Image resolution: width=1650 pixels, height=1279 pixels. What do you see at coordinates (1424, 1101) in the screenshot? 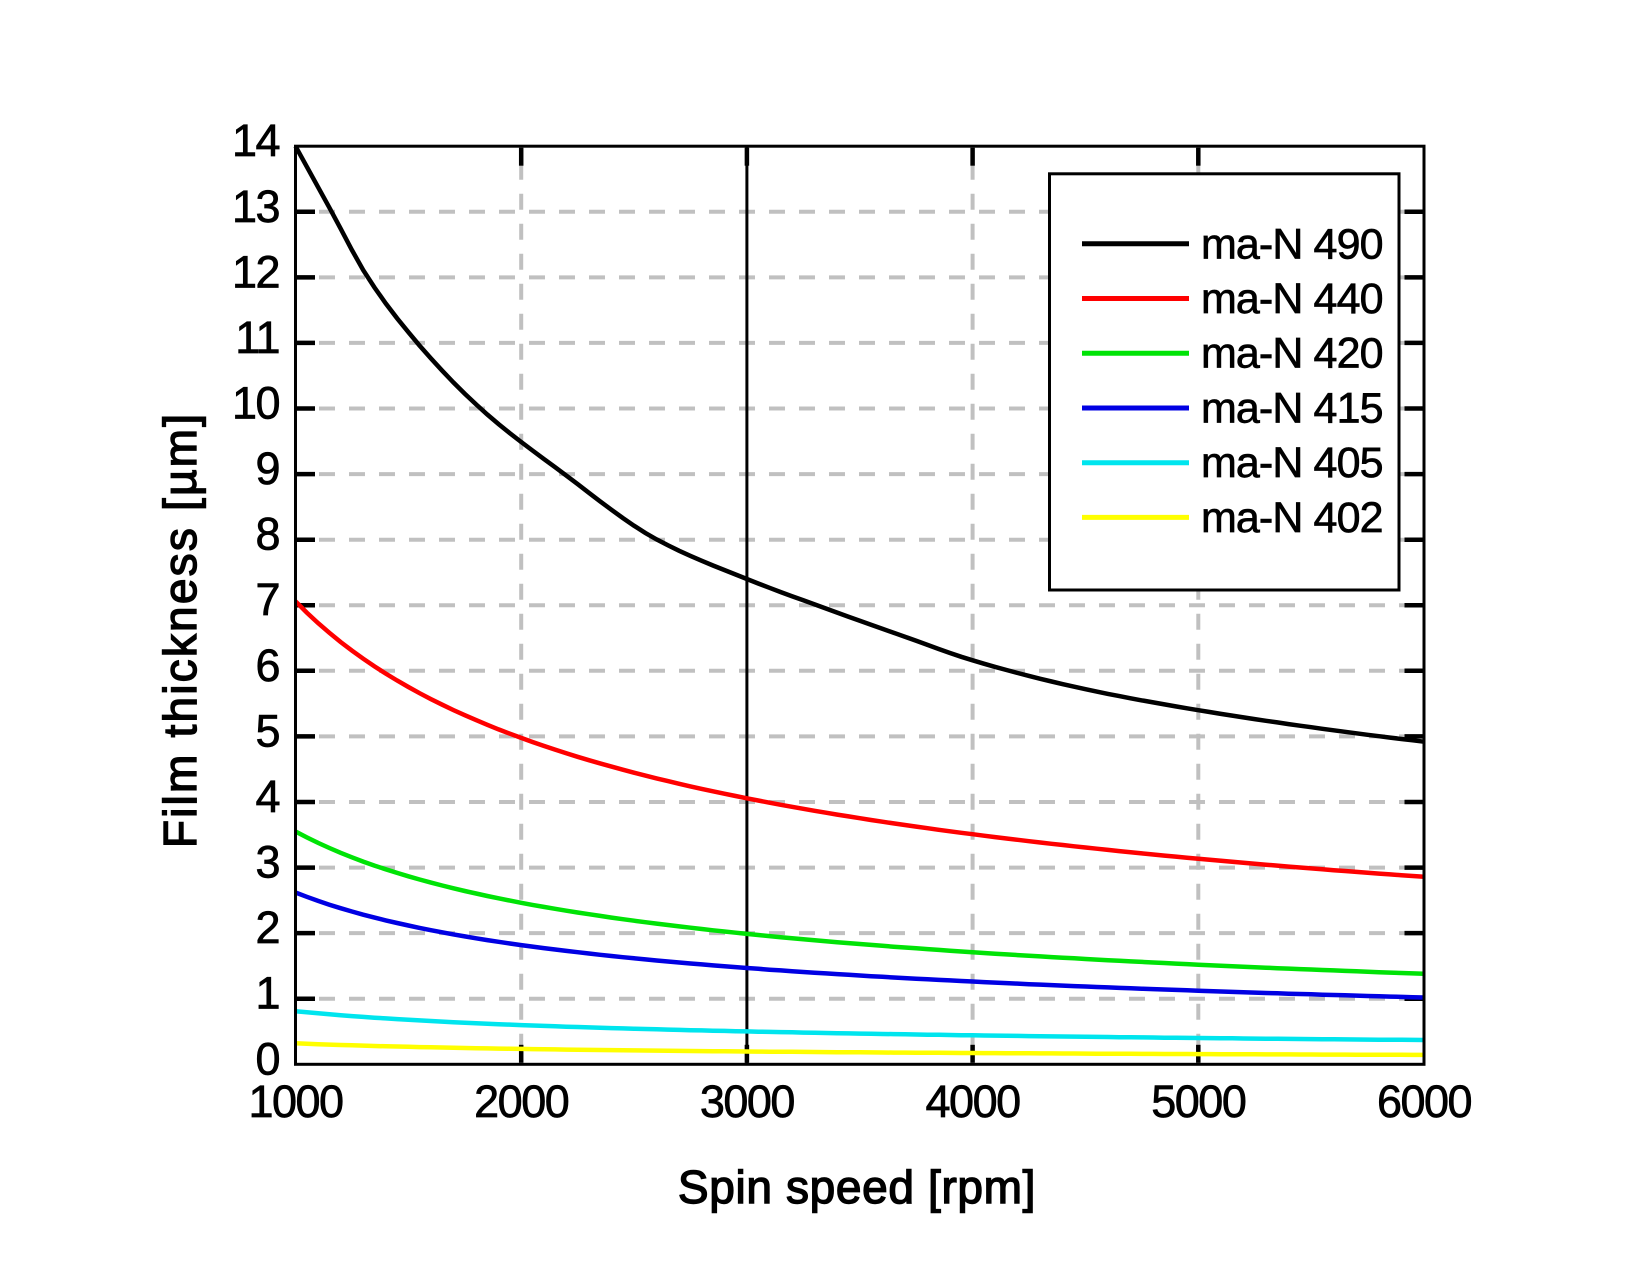
I see `svg-text: 6000` at bounding box center [1424, 1101].